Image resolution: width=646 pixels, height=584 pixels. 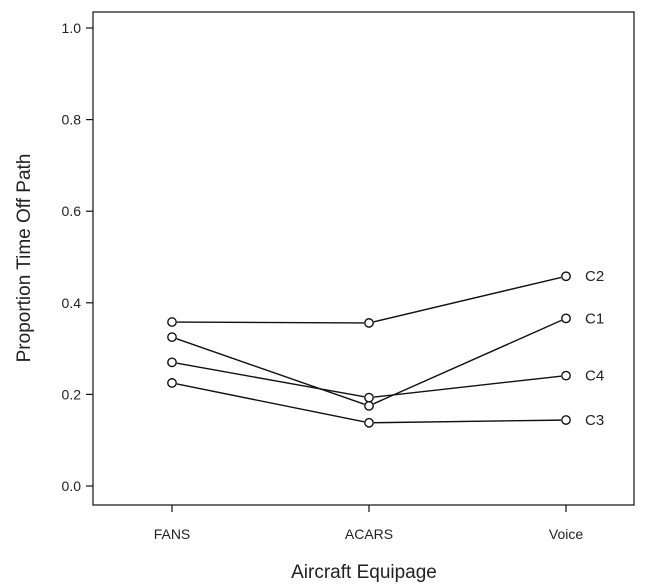 What do you see at coordinates (369, 523) in the screenshot?
I see `x-axis: FANS ACARS Voice` at bounding box center [369, 523].